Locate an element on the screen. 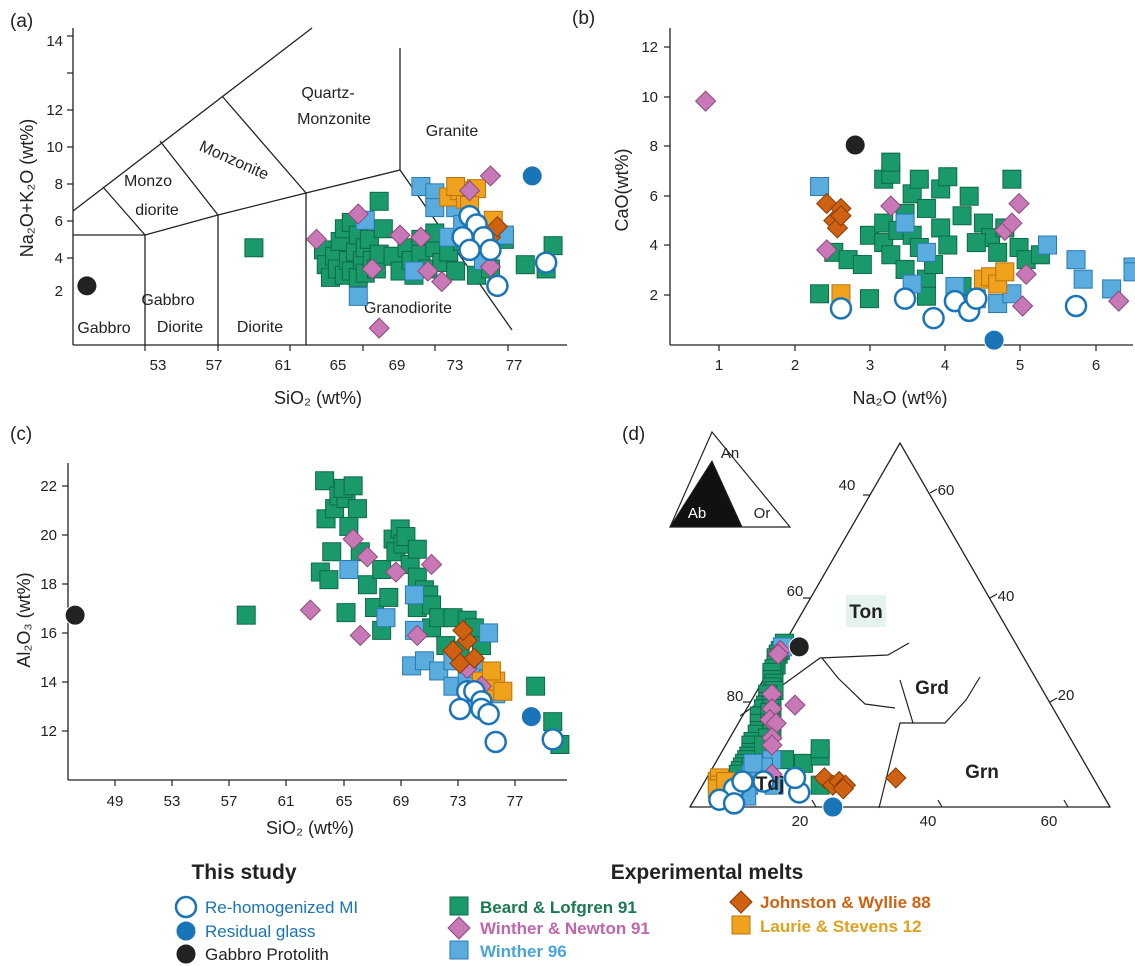  data-point-johnston is located at coordinates (841, 216).